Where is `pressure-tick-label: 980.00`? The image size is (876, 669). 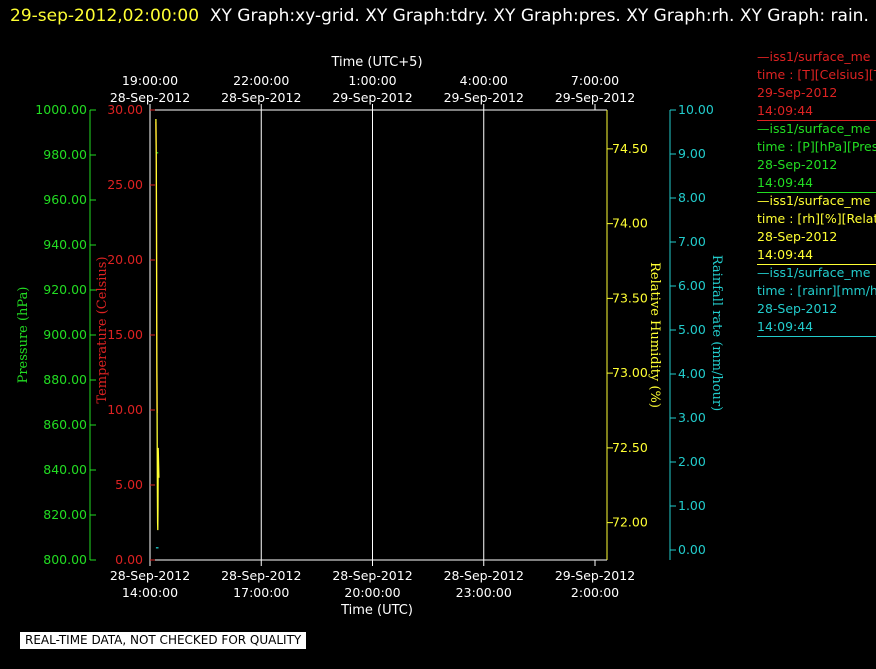
pressure-tick-label: 980.00 is located at coordinates (65, 154).